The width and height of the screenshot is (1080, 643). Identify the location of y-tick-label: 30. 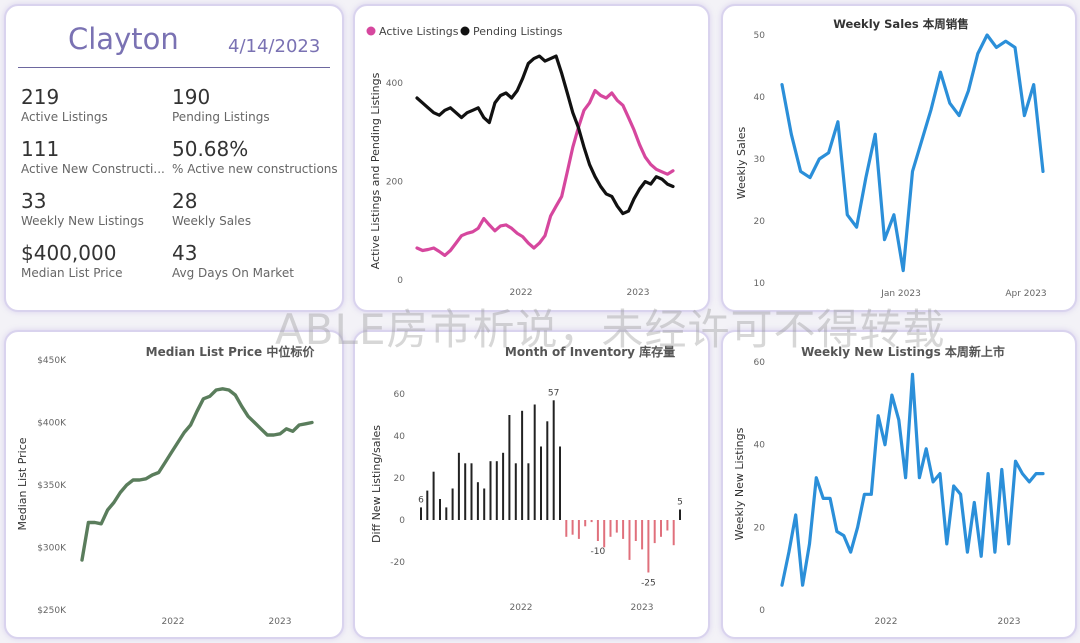
(760, 160).